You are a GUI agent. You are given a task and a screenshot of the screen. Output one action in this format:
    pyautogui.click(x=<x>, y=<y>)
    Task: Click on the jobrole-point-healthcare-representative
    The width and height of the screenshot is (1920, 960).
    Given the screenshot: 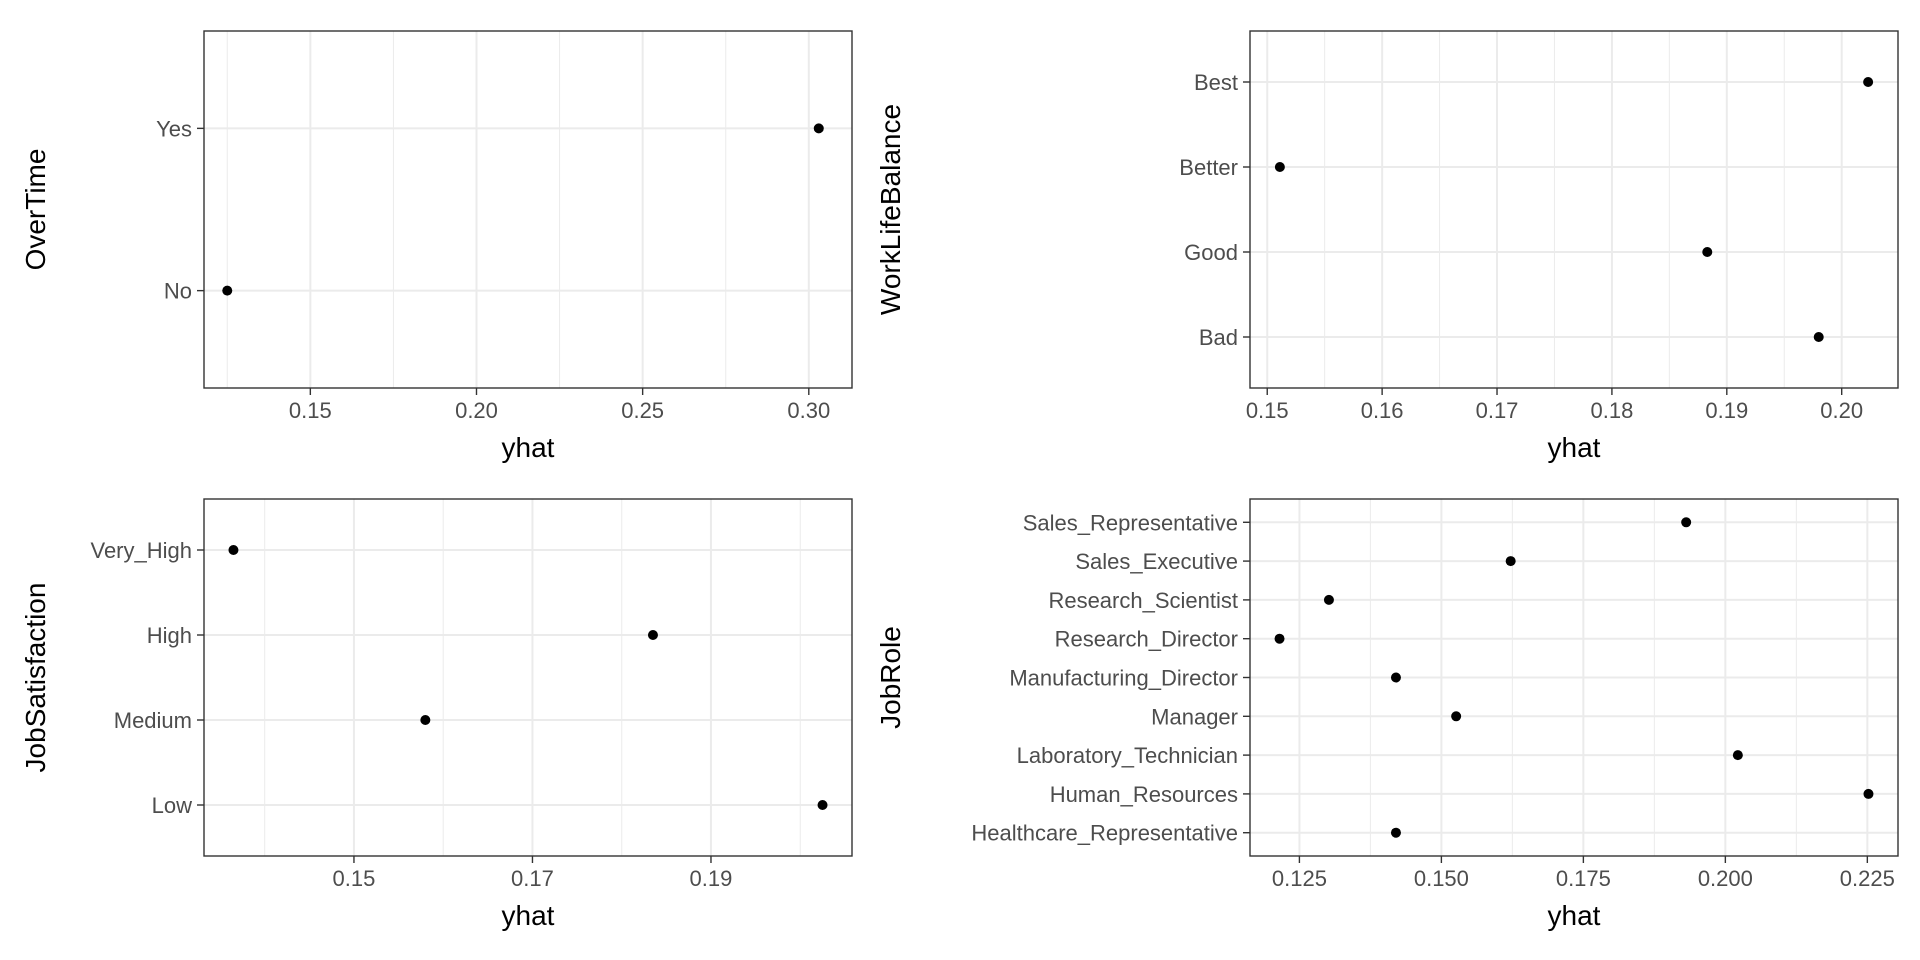 What is the action you would take?
    pyautogui.click(x=1395, y=832)
    